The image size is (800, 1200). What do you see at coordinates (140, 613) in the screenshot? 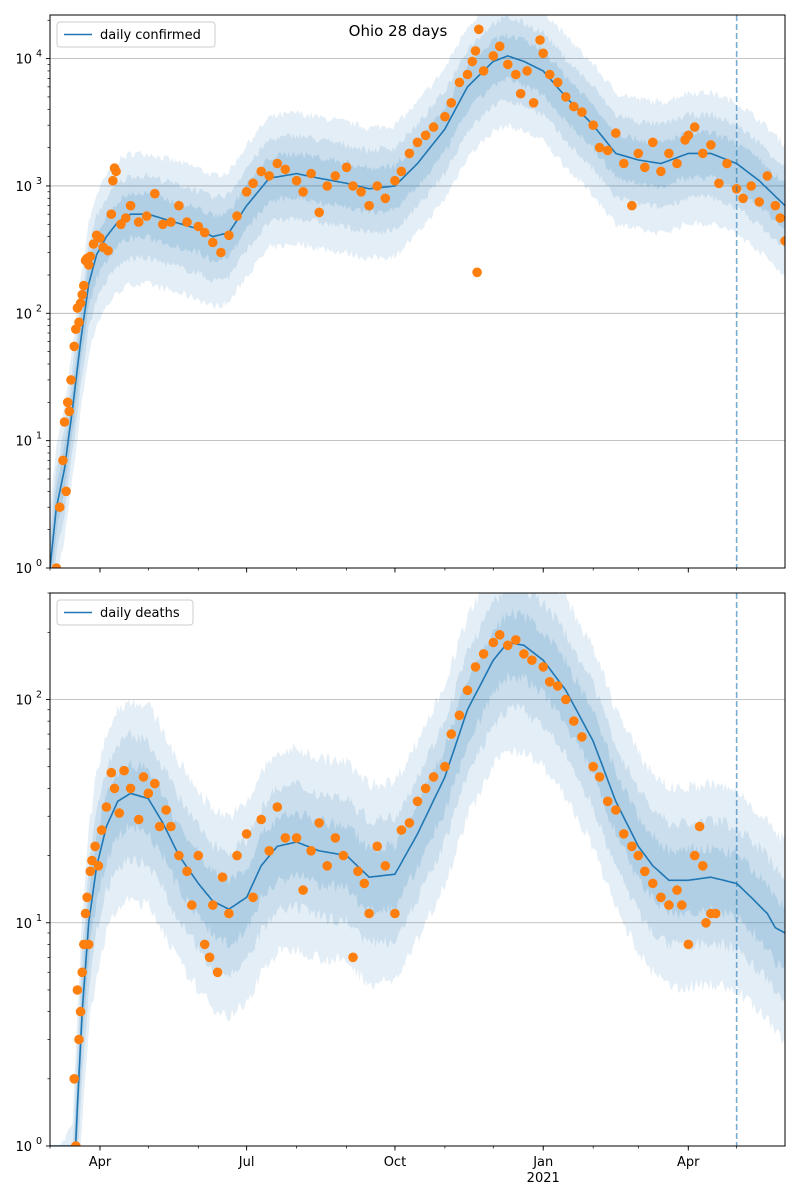
I see `legend-label: daily deaths` at bounding box center [140, 613].